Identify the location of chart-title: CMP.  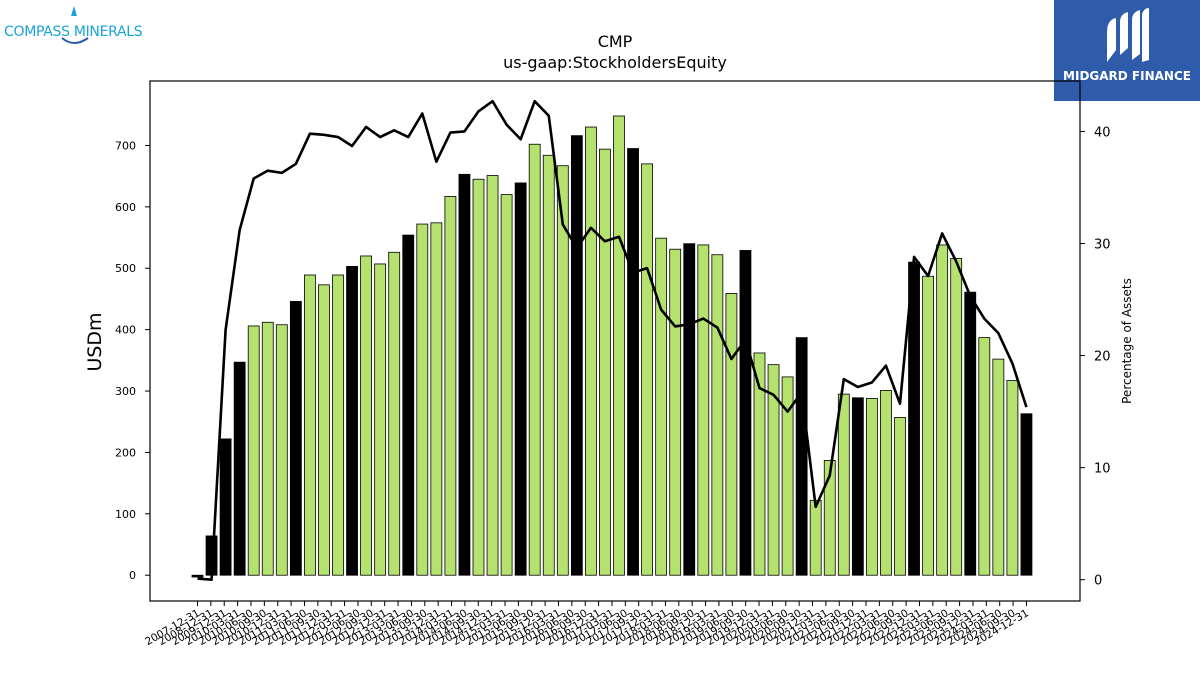
(615, 41).